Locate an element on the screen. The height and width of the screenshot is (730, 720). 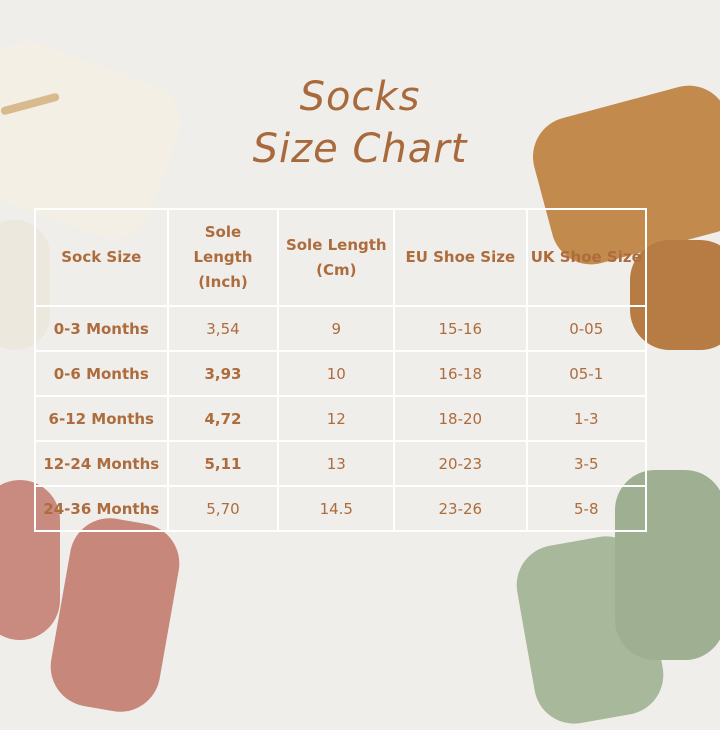
cell-sole-inch: 3,54 is located at coordinates (223, 328).